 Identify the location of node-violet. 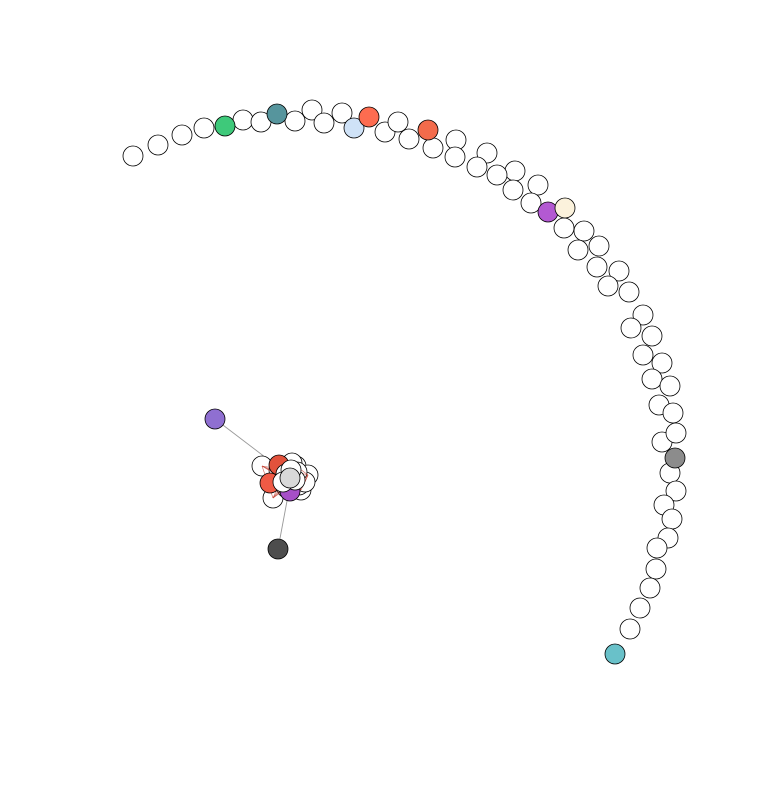
(215, 419).